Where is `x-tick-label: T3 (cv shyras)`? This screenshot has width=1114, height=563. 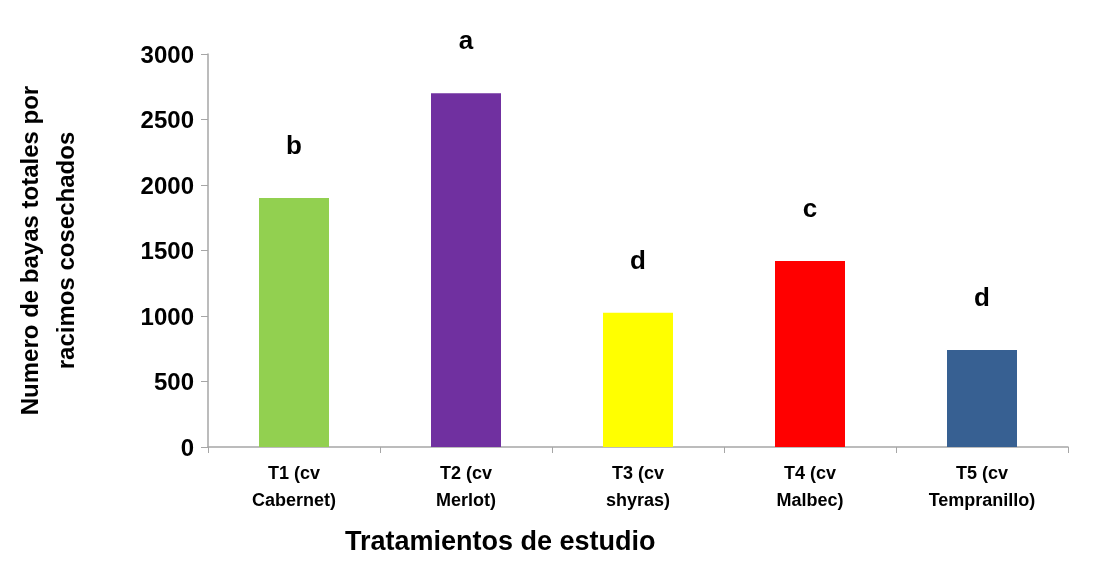 x-tick-label: T3 (cv shyras) is located at coordinates (638, 486).